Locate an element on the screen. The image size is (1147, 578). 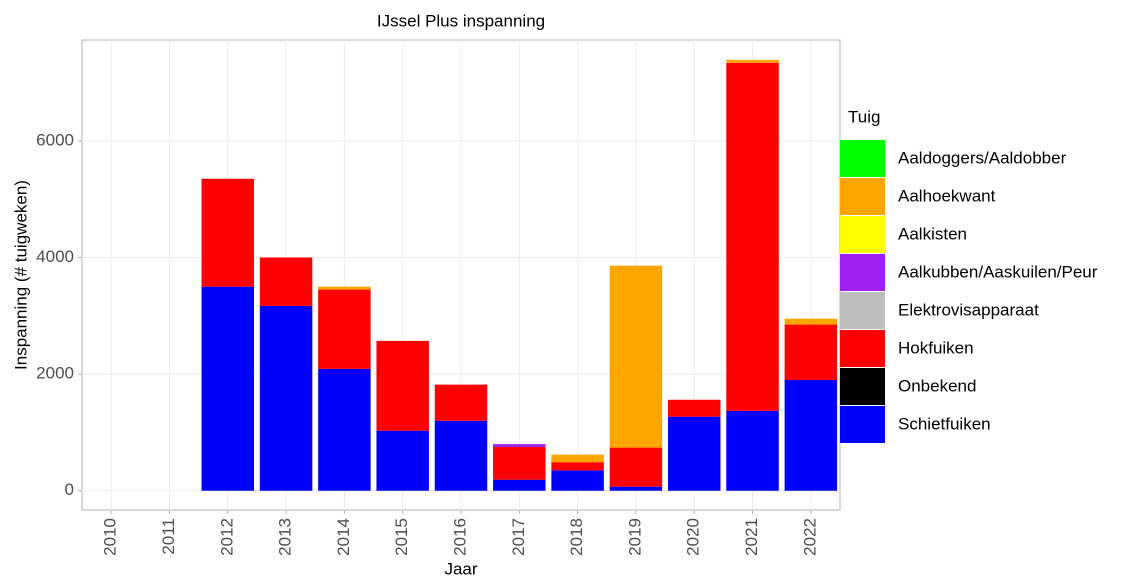
x-tick-label: 2011 is located at coordinates (168, 536).